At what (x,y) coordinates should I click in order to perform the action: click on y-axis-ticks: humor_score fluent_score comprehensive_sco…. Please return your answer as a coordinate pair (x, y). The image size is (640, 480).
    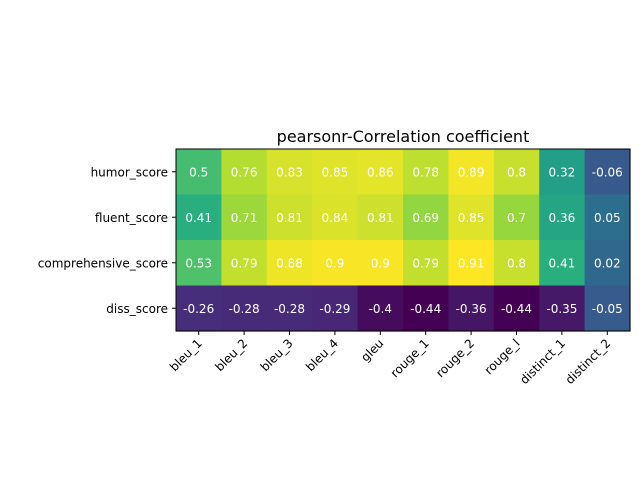
    Looking at the image, I should click on (107, 240).